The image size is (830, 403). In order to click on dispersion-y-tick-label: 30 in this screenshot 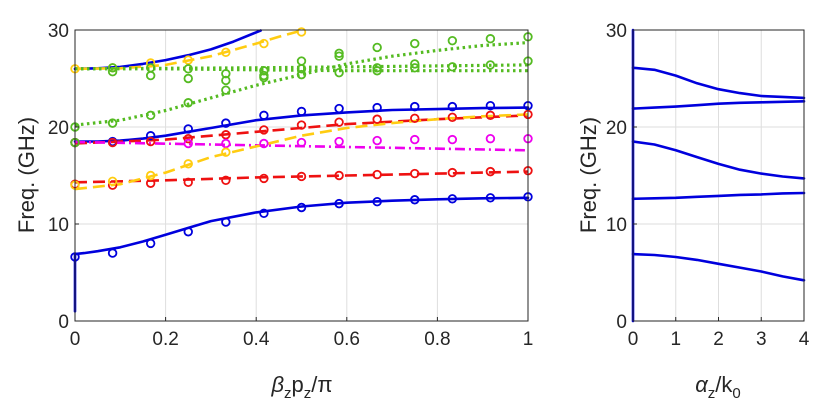, I will do `click(58, 31)`.